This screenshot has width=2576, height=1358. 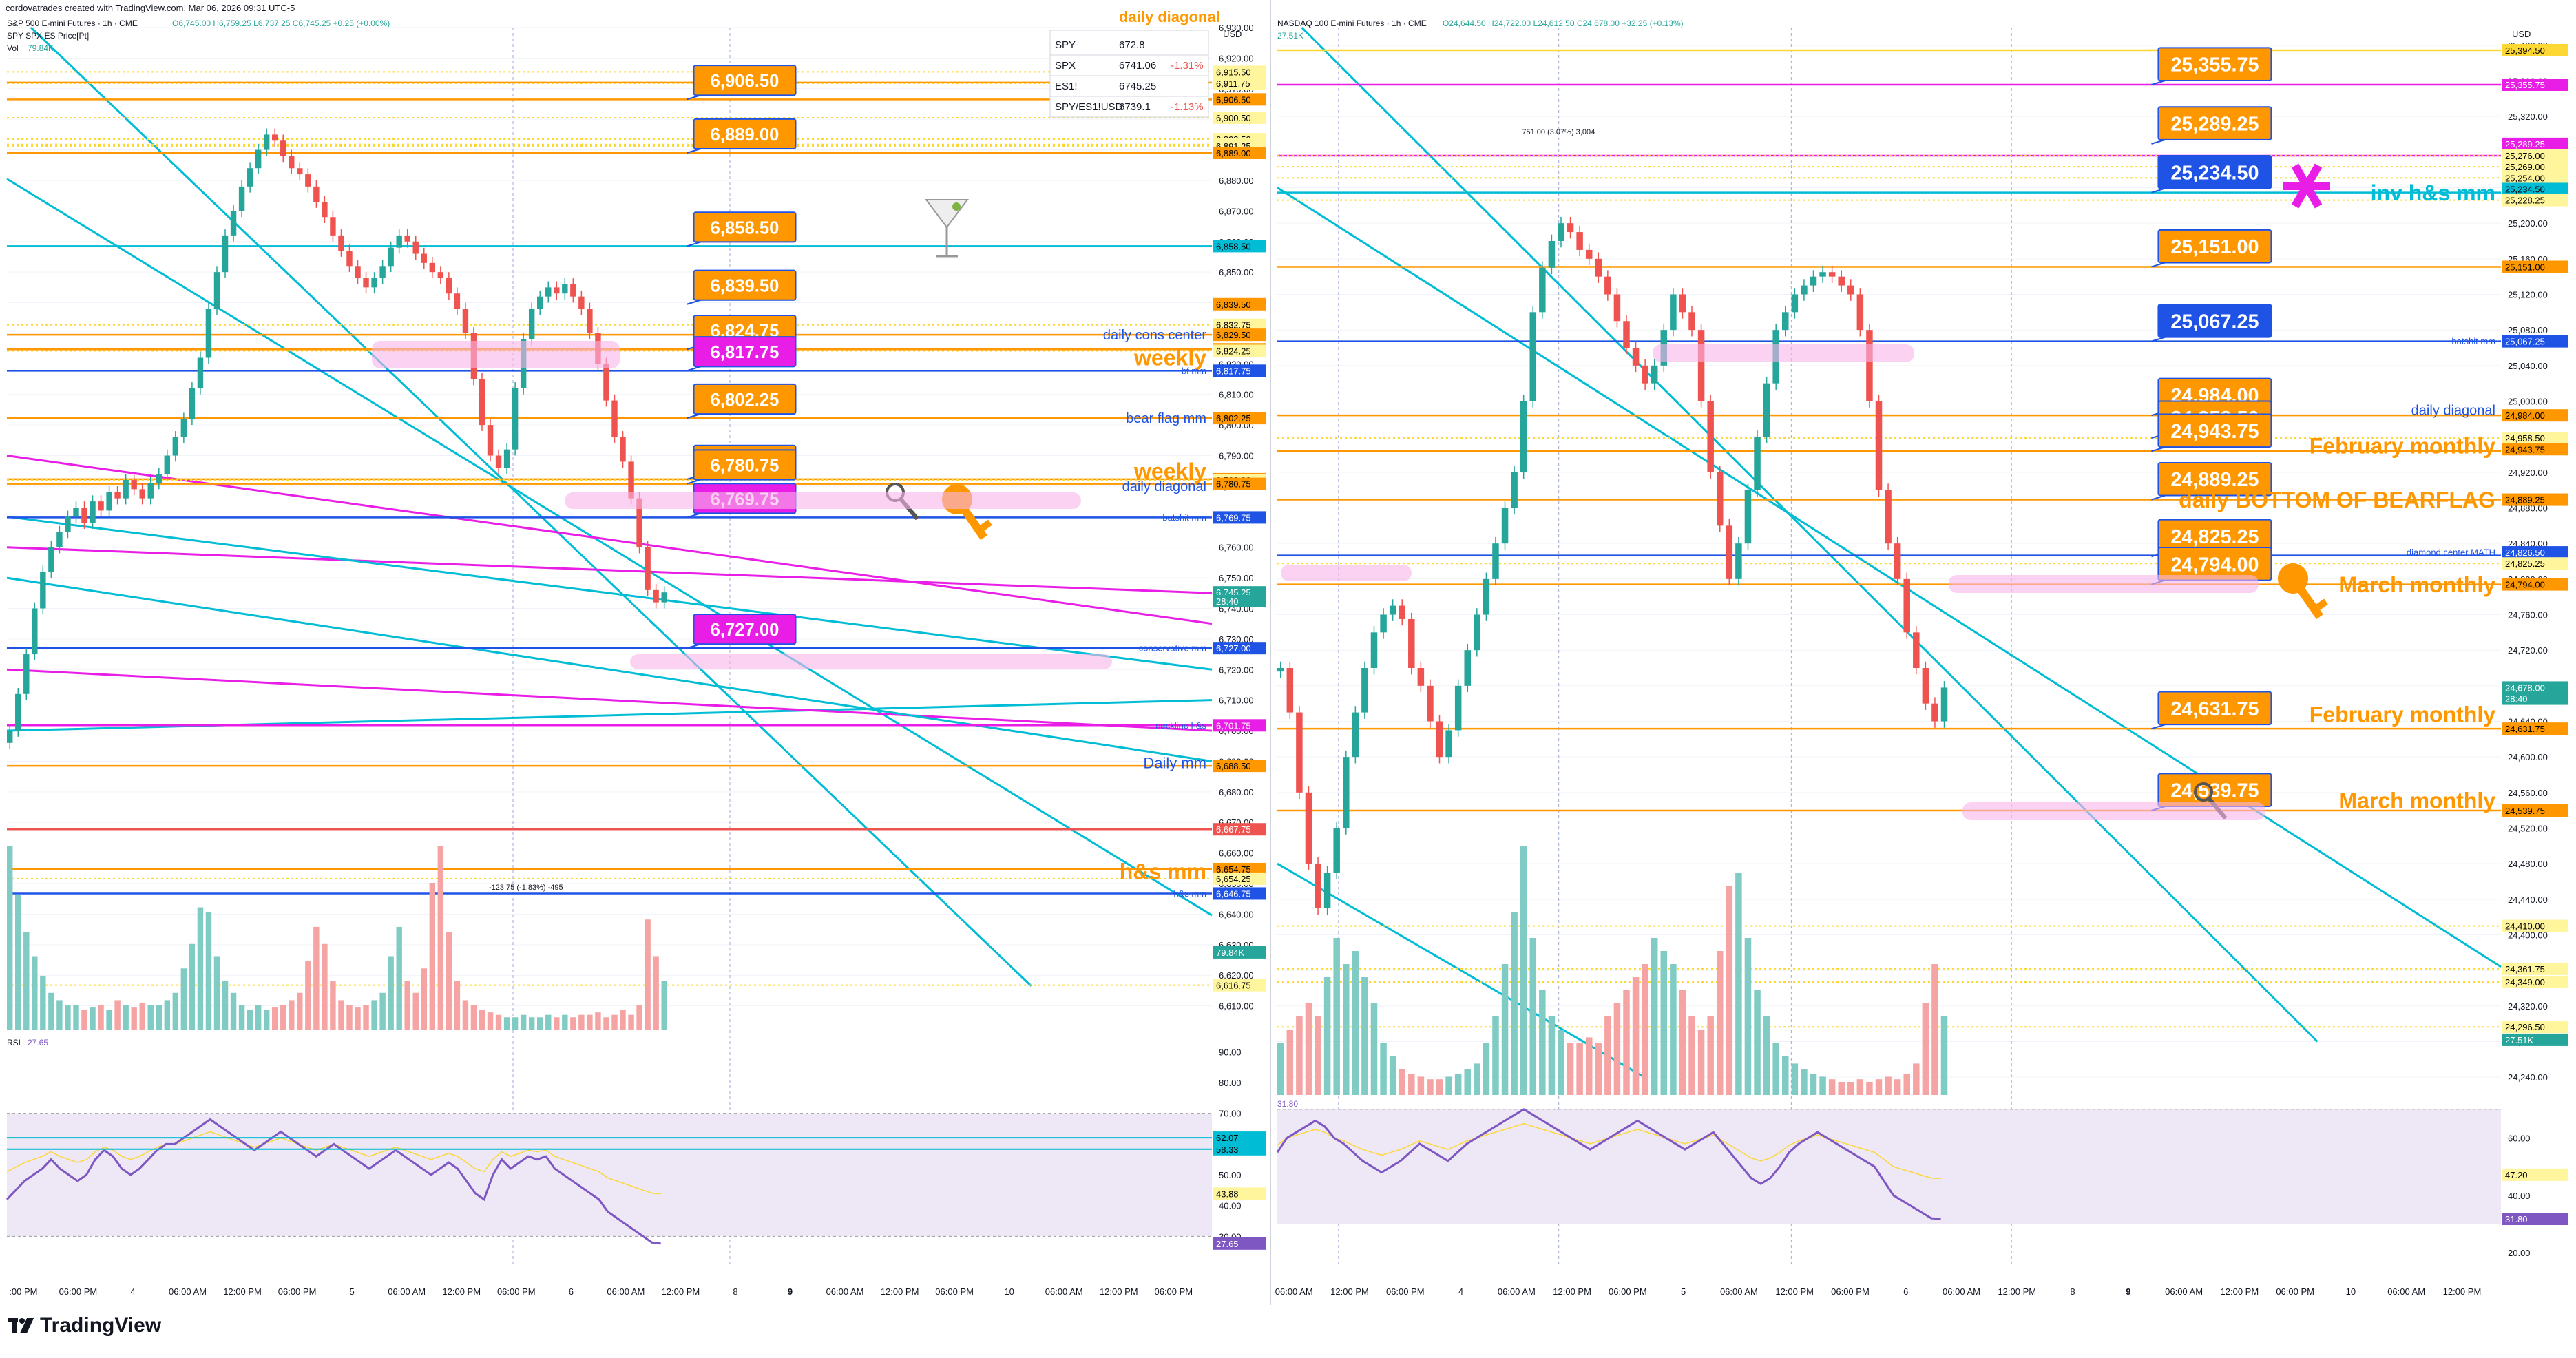 What do you see at coordinates (2214, 709) in the screenshot?
I see `price-tag-label: 24,631.75` at bounding box center [2214, 709].